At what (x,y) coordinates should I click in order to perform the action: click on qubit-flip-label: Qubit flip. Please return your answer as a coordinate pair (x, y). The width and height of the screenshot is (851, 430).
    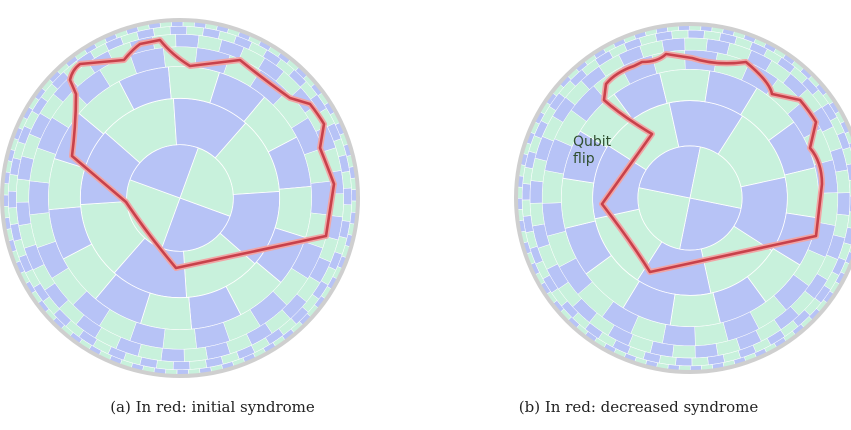
    Looking at the image, I should click on (592, 151).